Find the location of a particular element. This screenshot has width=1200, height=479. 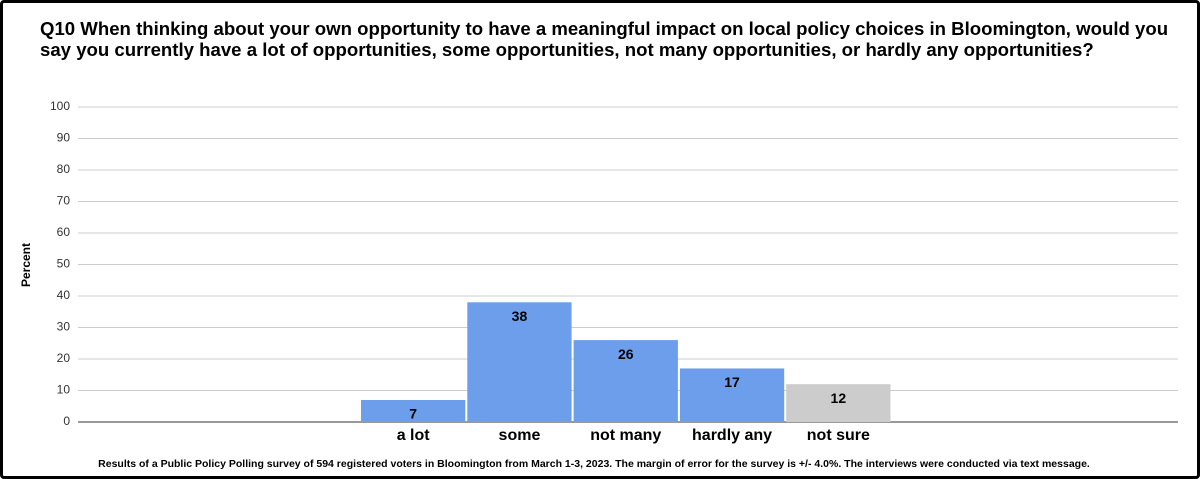

x-tick-label: not many is located at coordinates (625, 435).